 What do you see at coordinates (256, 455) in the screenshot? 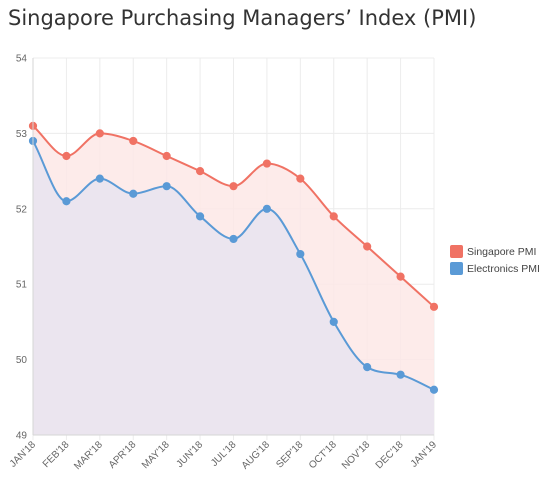
I see `x-tick-label: AUG'18` at bounding box center [256, 455].